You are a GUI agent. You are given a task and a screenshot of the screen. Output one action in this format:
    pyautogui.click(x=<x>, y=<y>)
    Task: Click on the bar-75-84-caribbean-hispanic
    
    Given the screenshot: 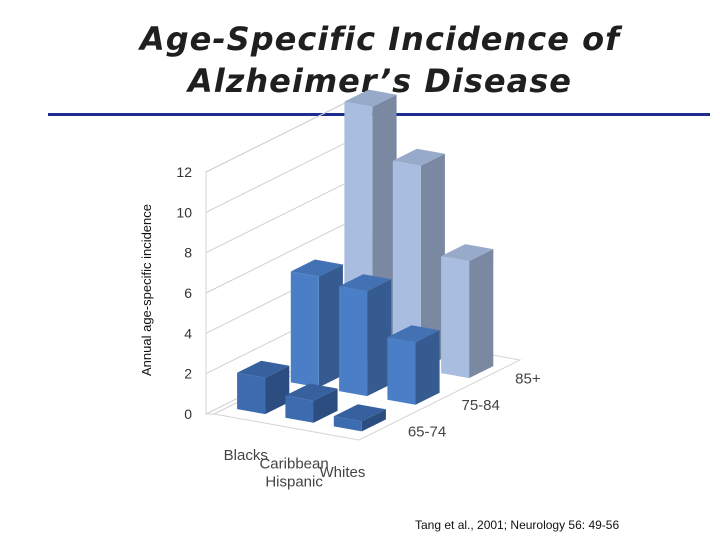 What is the action you would take?
    pyautogui.click(x=365, y=335)
    